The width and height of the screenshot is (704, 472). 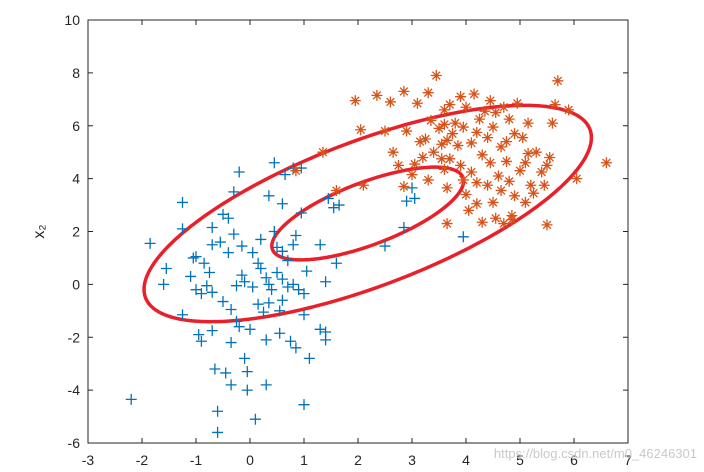 I want to click on y-axis-label: x₂, so click(x=39, y=231).